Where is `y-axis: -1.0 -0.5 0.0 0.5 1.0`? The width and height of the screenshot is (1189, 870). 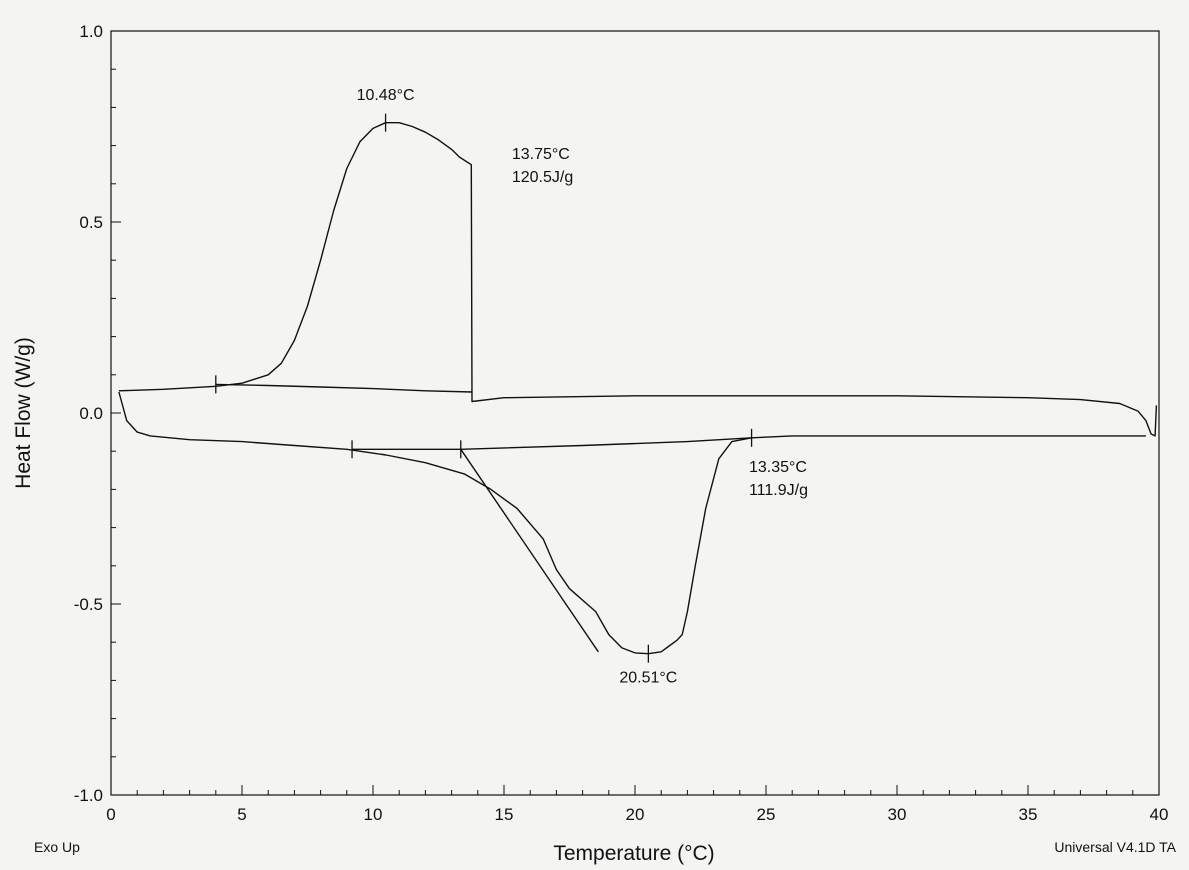 y-axis: -1.0 -0.5 0.0 0.5 1.0 is located at coordinates (97, 413).